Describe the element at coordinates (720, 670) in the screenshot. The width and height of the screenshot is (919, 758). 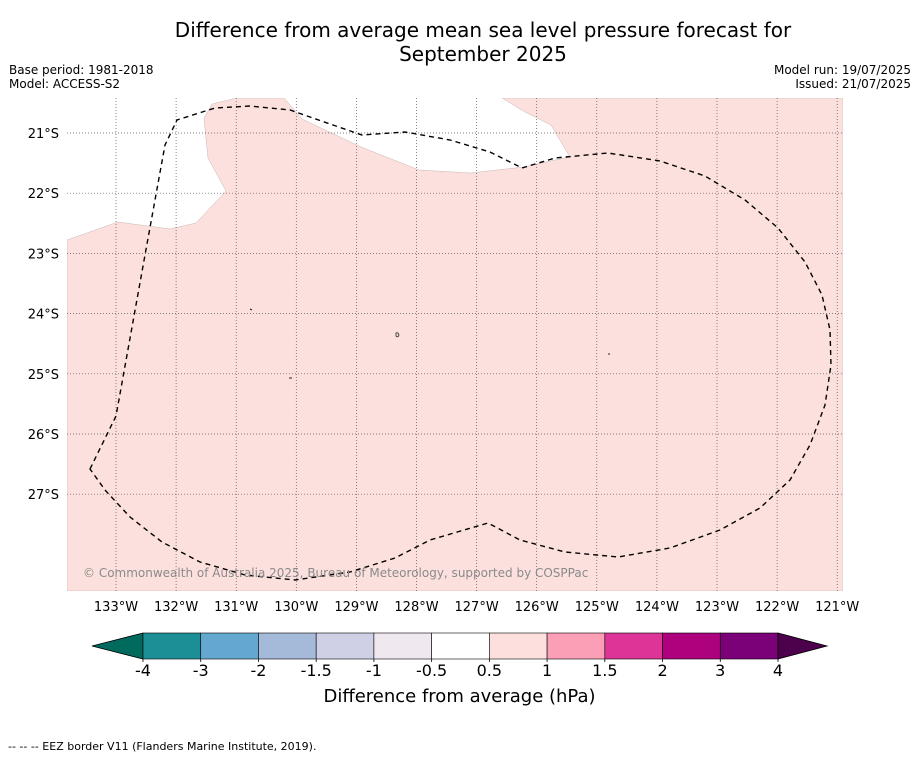
I see `colorbar-tick-label: 3` at that location.